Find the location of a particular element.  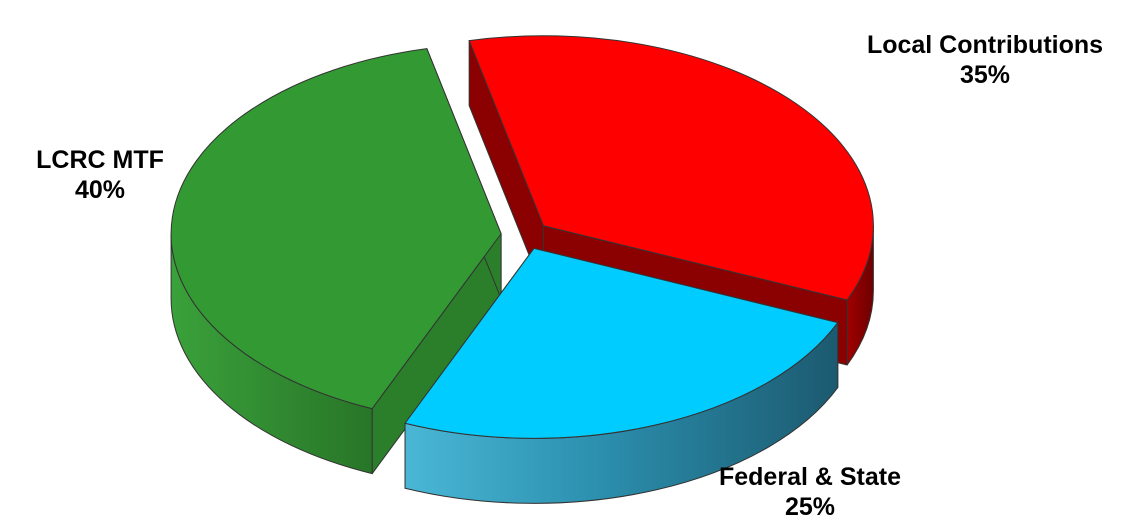

label-local-contributions-value: 35% is located at coordinates (985, 75).